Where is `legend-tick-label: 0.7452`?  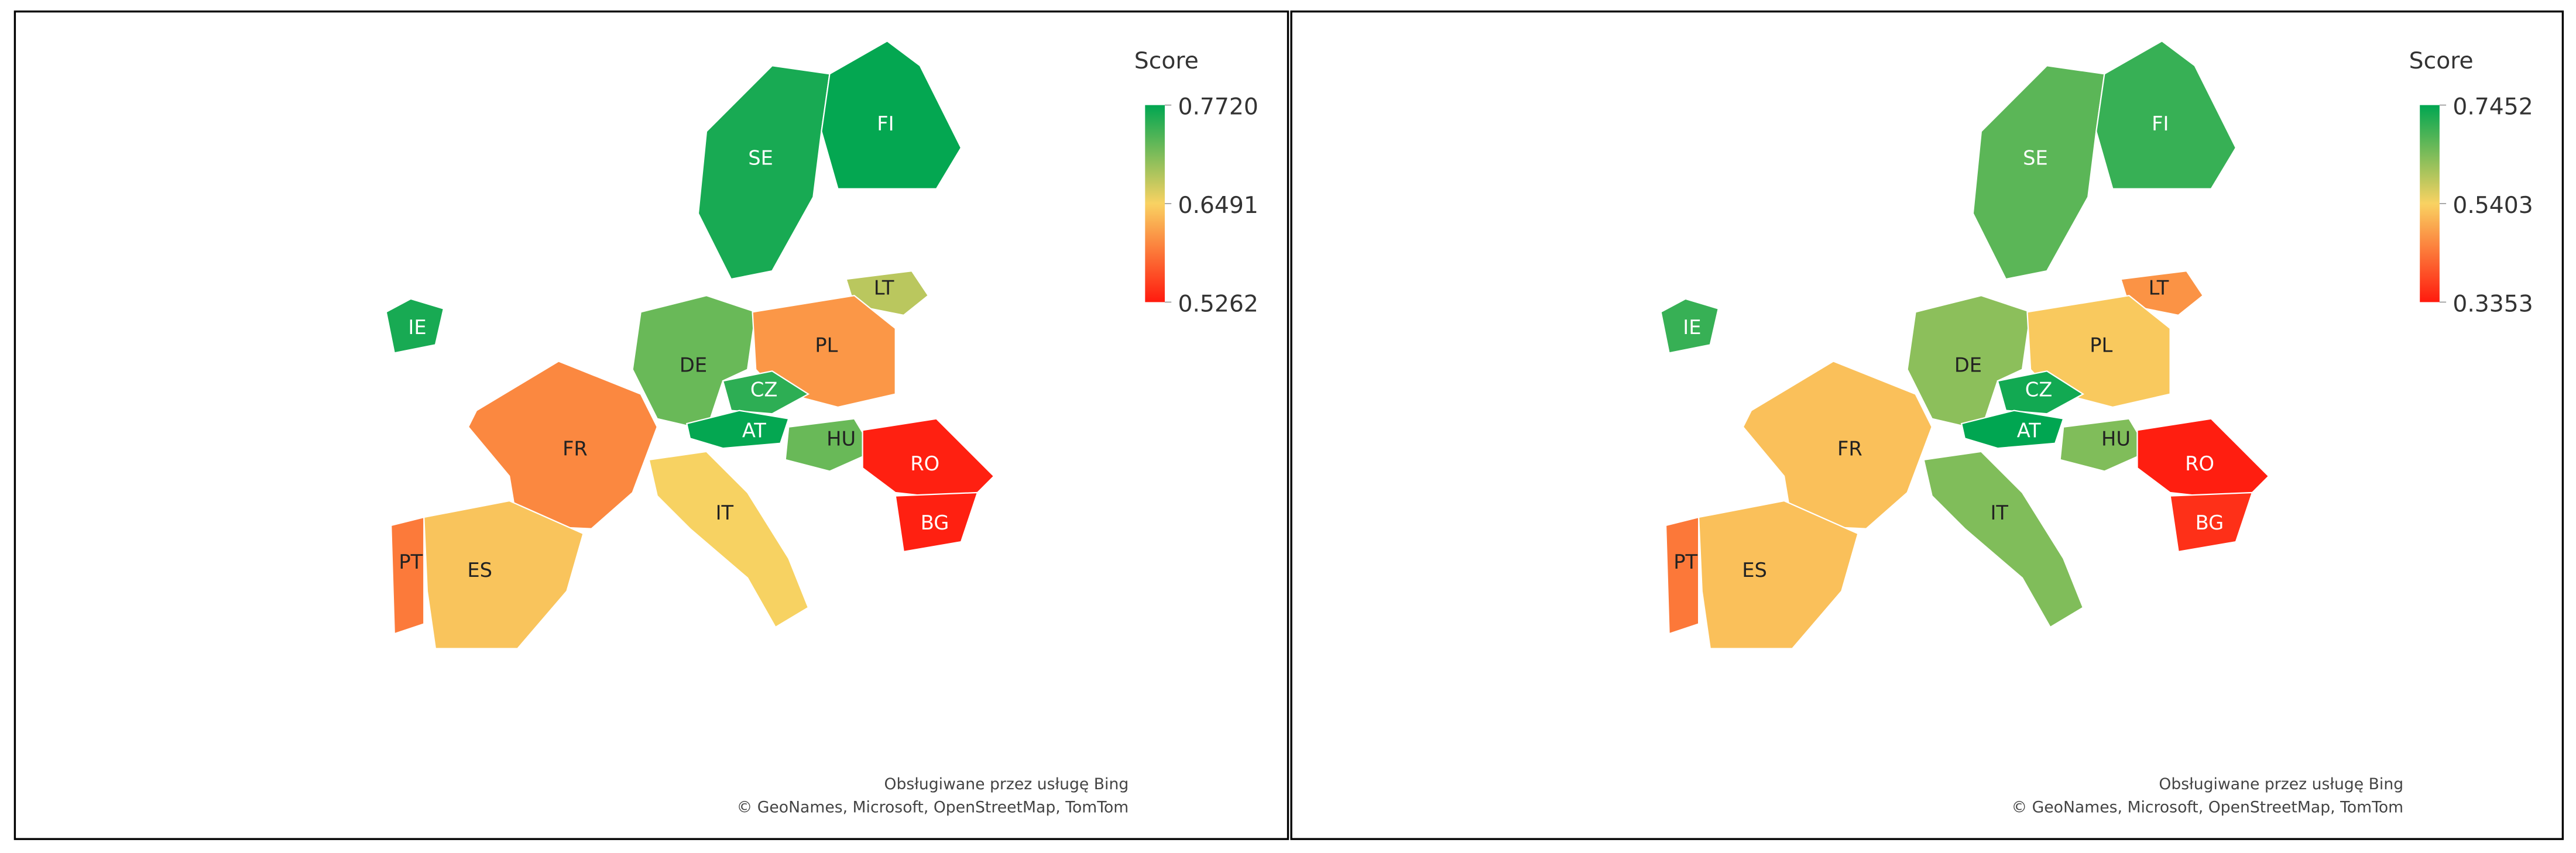
legend-tick-label: 0.7452 is located at coordinates (2492, 107).